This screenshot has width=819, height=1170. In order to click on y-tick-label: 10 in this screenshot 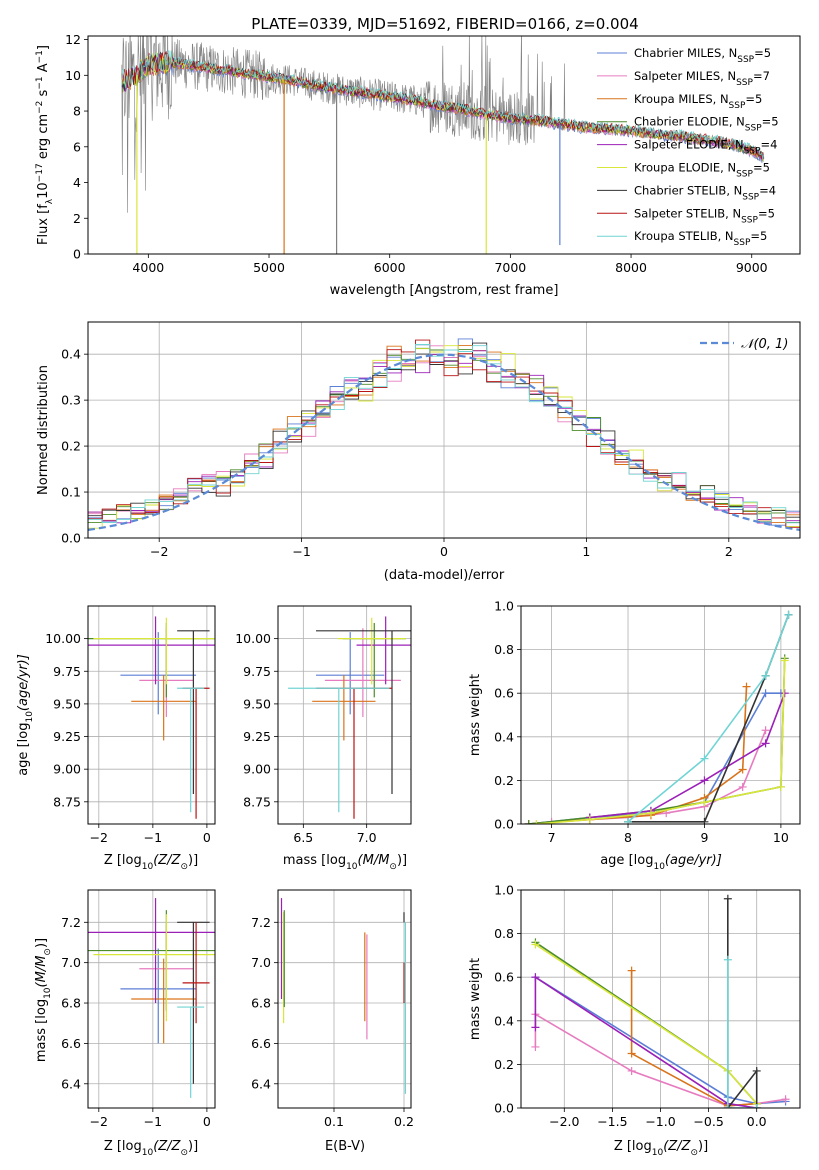, I will do `click(73, 75)`.